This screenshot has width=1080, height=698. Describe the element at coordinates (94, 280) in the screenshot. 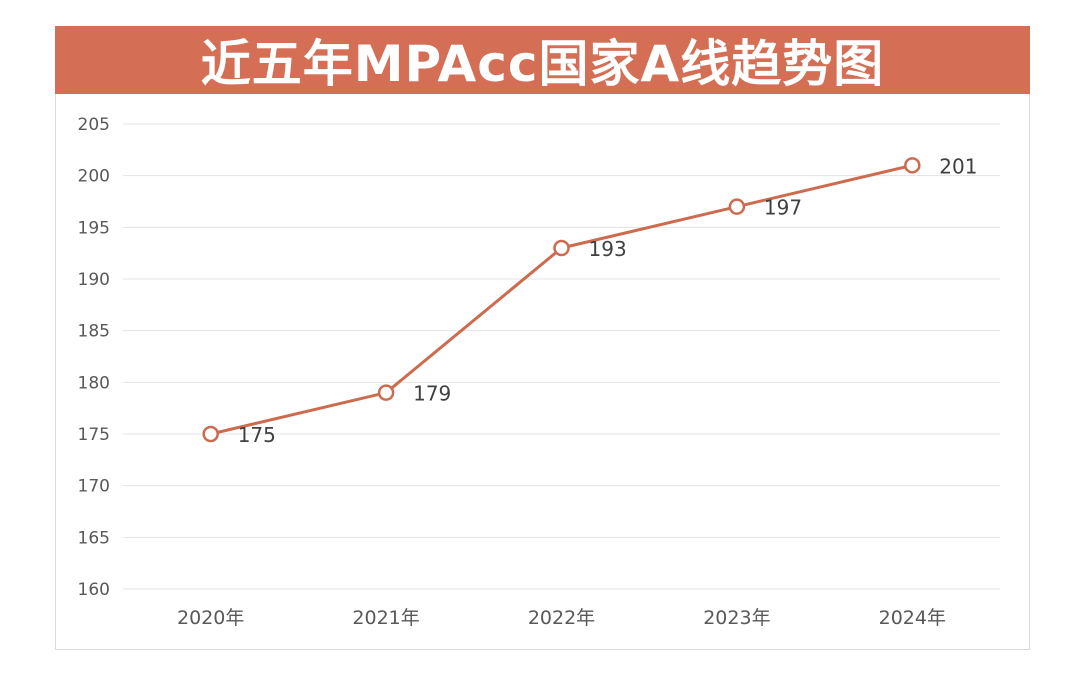

I see `y-tick-label: 190` at that location.